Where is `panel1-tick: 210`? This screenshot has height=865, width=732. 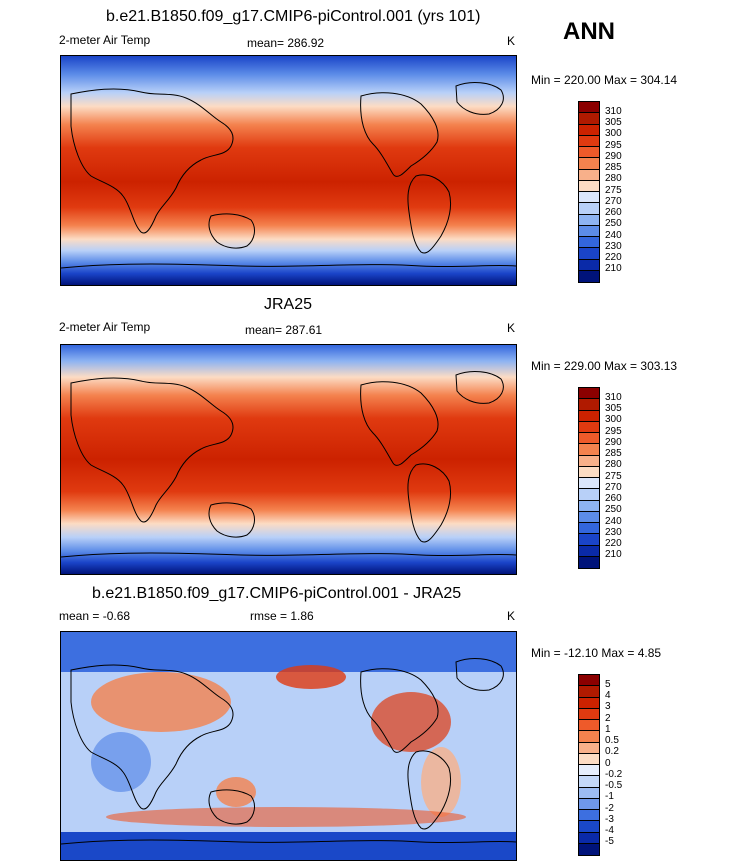
panel1-tick: 210 is located at coordinates (613, 268).